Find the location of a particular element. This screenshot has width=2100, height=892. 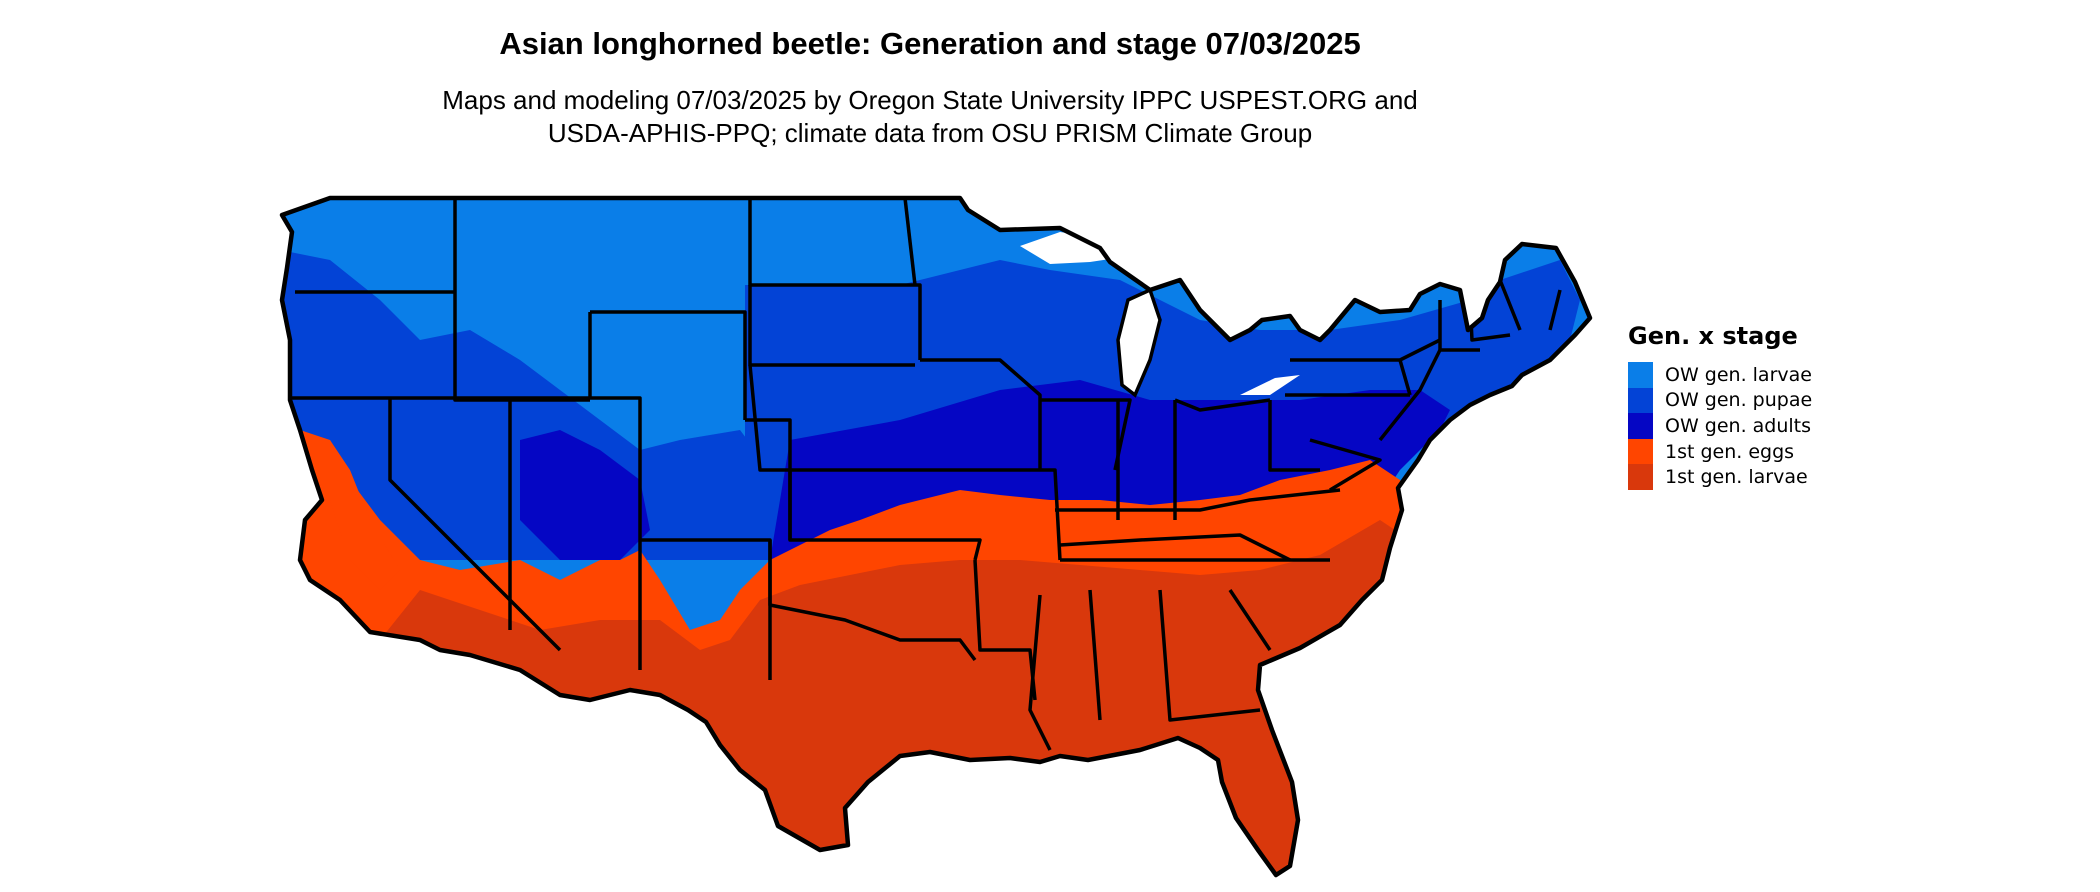

legend-label: 1st gen. larvae is located at coordinates (1736, 477).